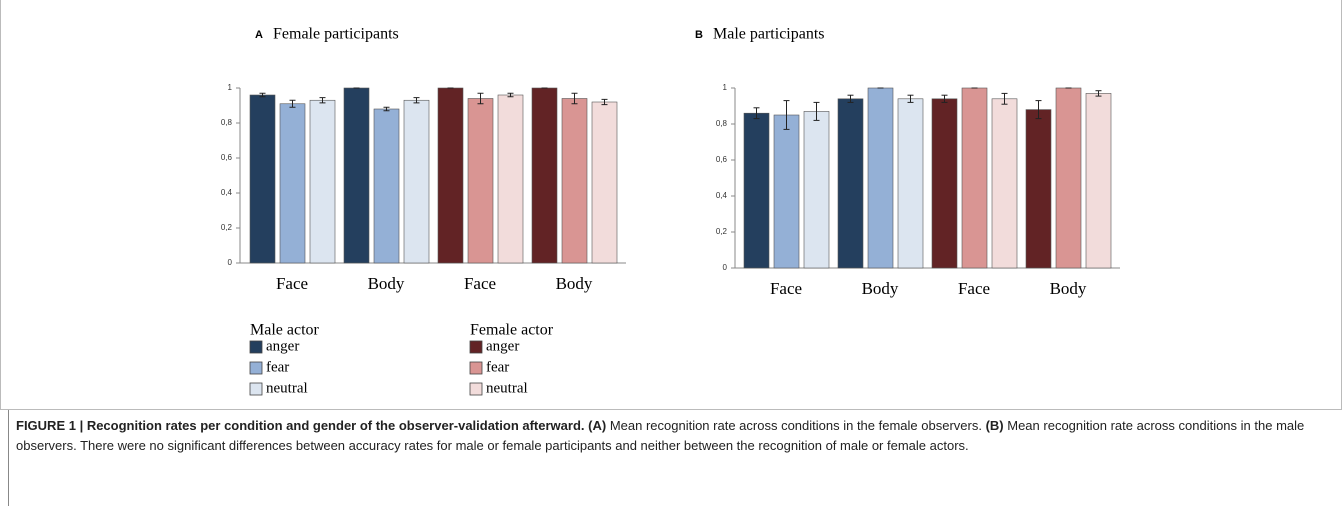 This screenshot has height=506, width=1342. What do you see at coordinates (336, 34) in the screenshot?
I see `chart-title: Female participants` at bounding box center [336, 34].